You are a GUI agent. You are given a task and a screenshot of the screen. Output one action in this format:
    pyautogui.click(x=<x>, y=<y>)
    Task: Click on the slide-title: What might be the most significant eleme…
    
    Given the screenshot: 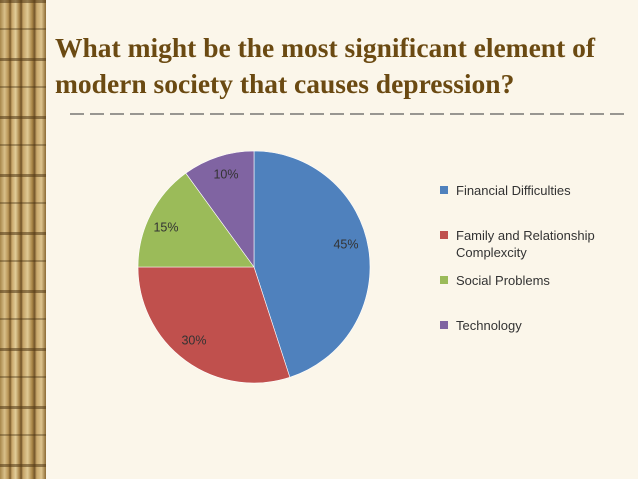 What is the action you would take?
    pyautogui.click(x=325, y=65)
    